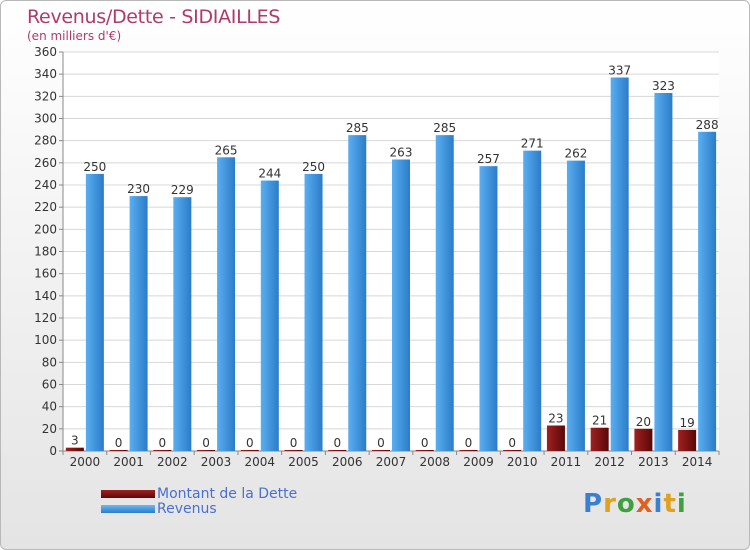 The image size is (750, 550). I want to click on x-tick-label: 2000, so click(85, 462).